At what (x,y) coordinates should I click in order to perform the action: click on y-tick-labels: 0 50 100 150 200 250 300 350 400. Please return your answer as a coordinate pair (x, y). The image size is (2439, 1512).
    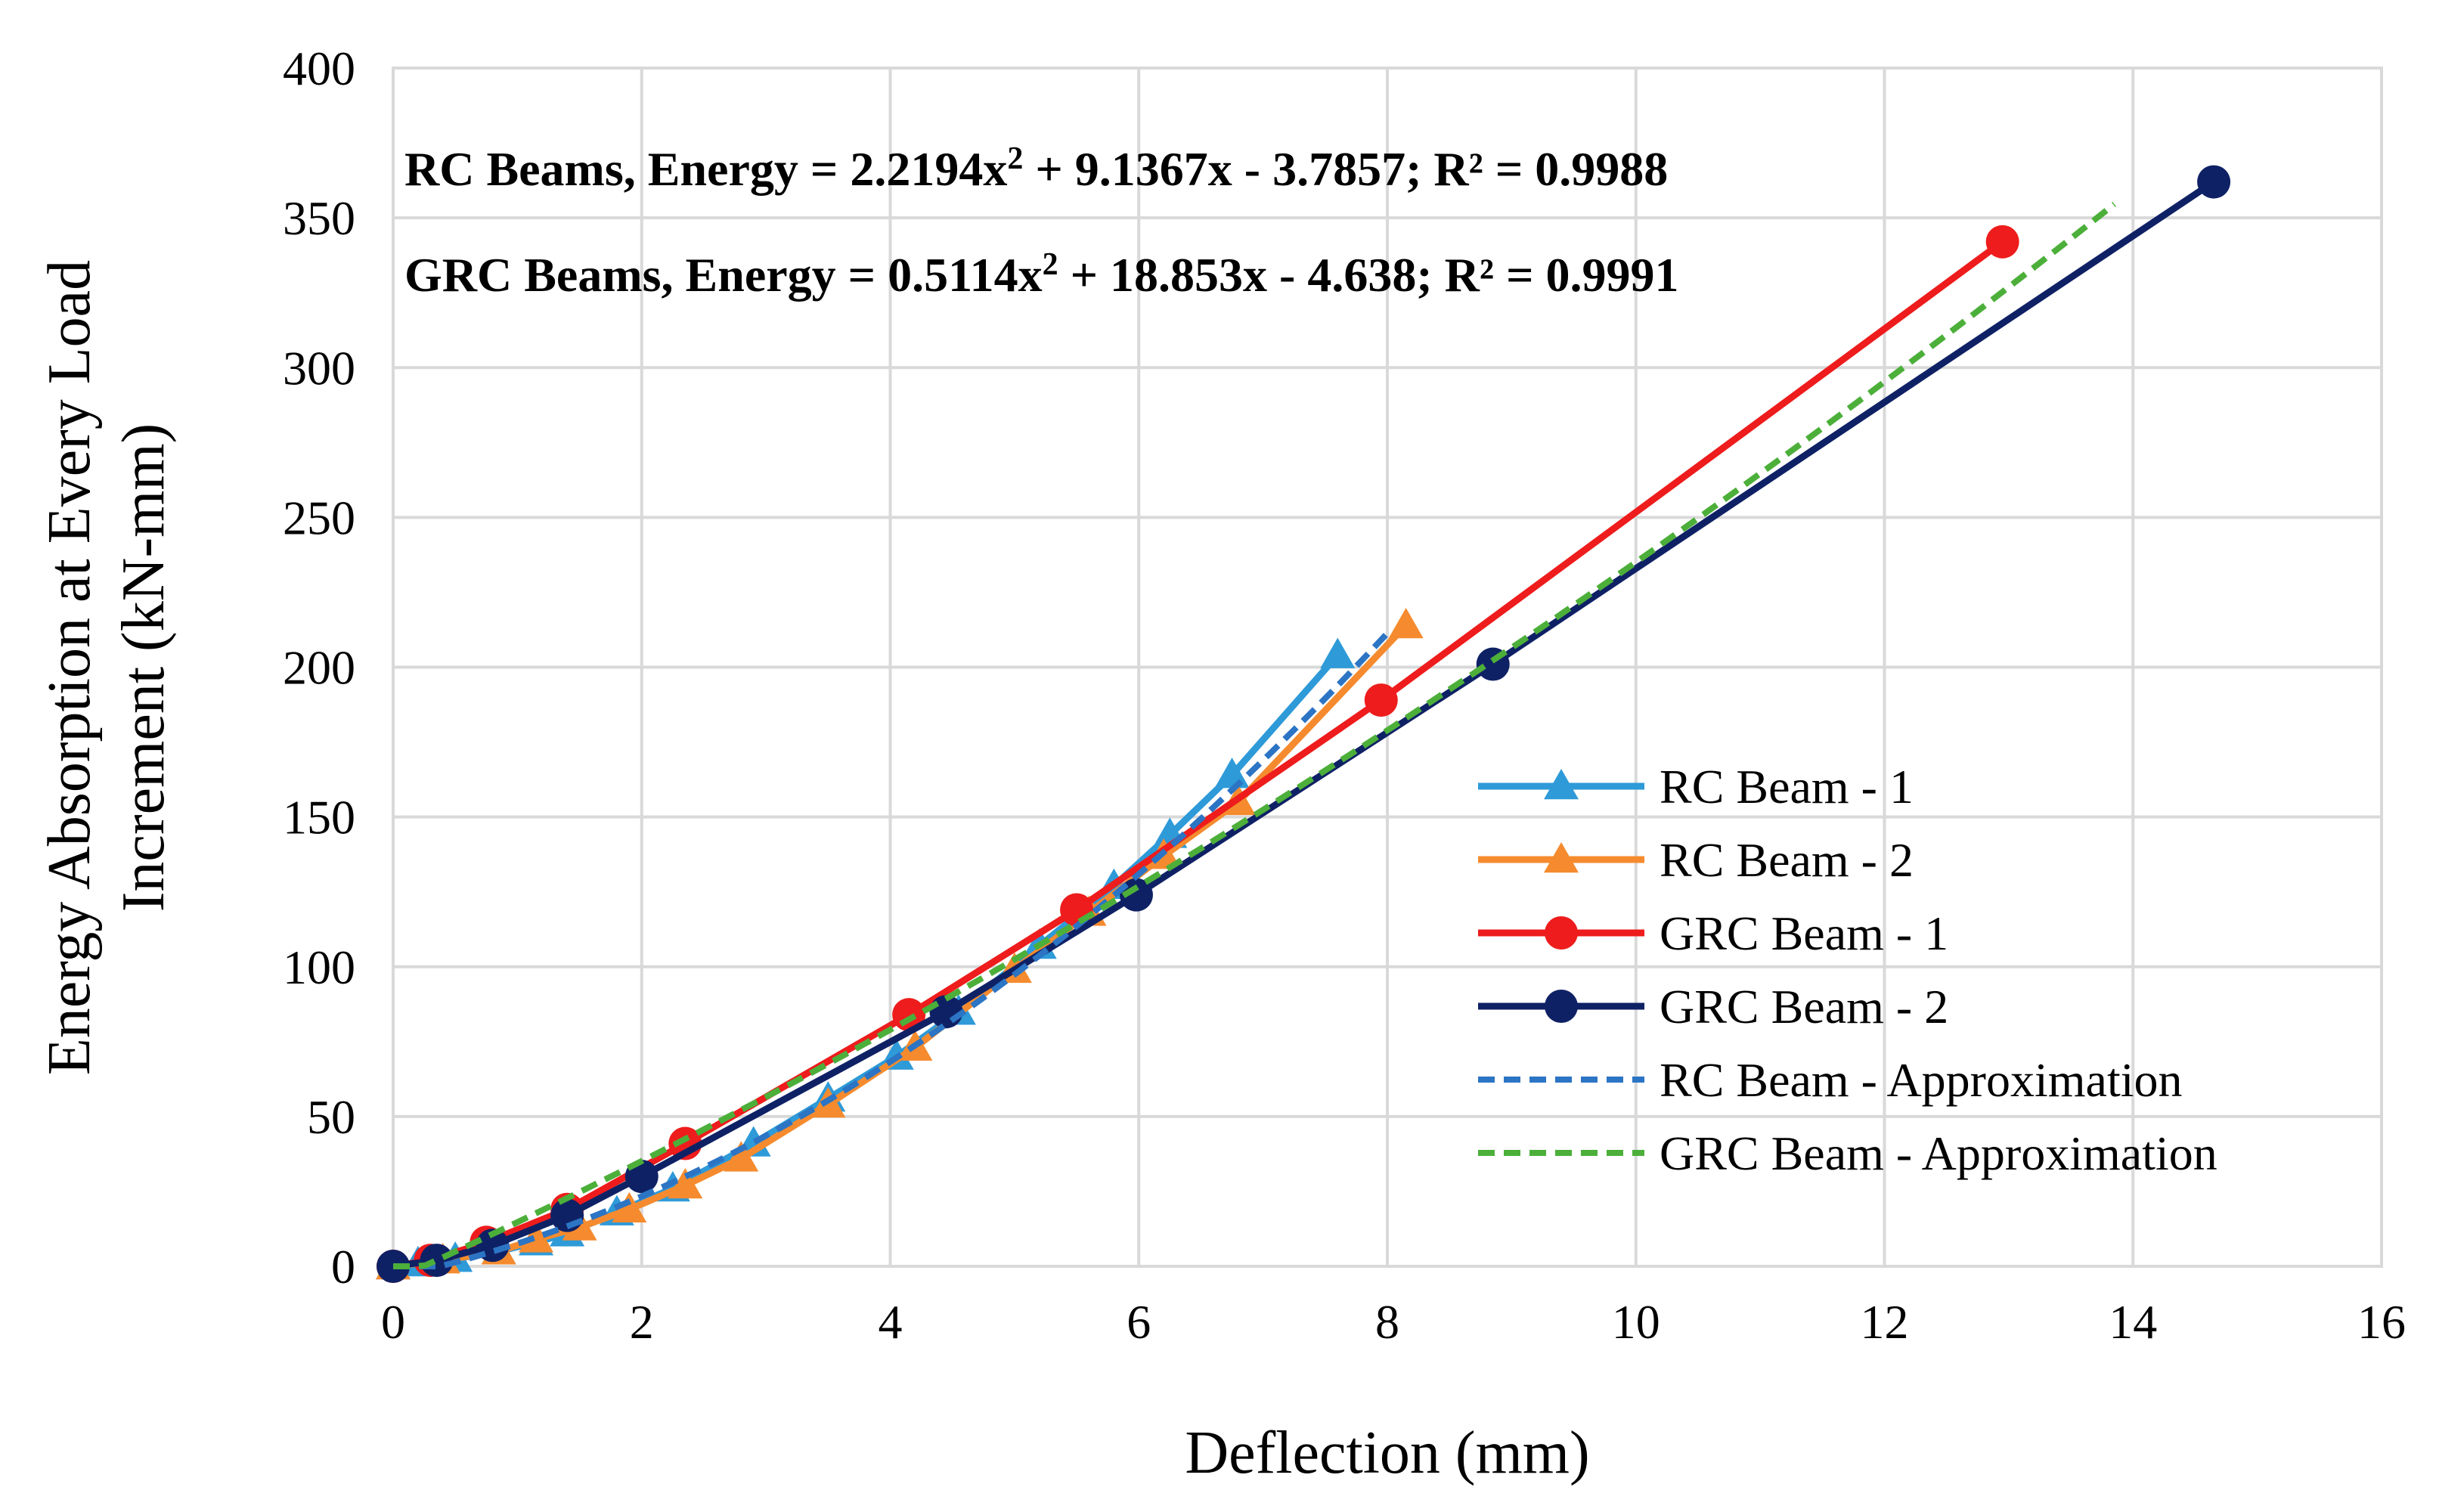
    Looking at the image, I should click on (319, 668).